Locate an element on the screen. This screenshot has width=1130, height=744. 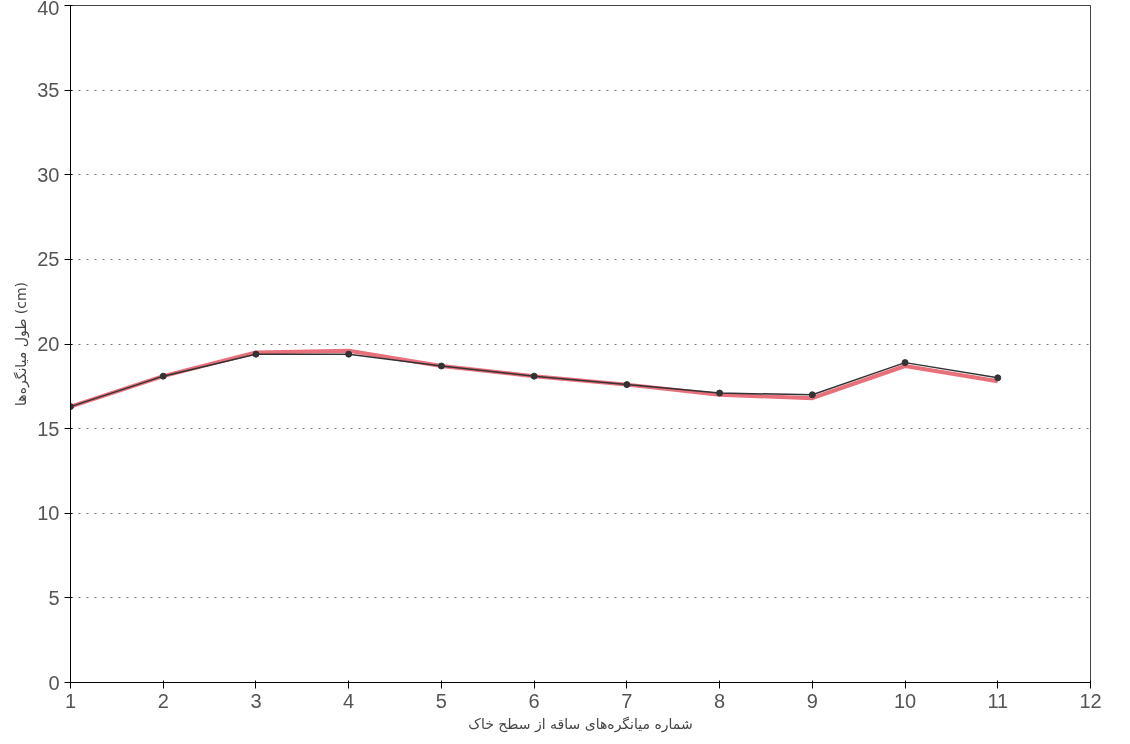
y-axis-title: طول میانگره‌ها (cm) is located at coordinates (22, 344).